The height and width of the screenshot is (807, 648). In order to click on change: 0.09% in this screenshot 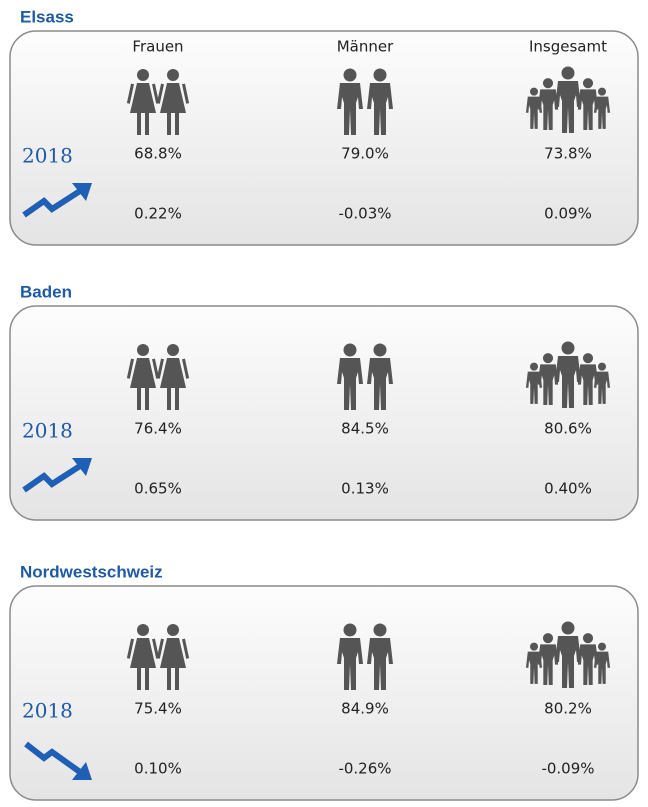, I will do `click(568, 214)`.